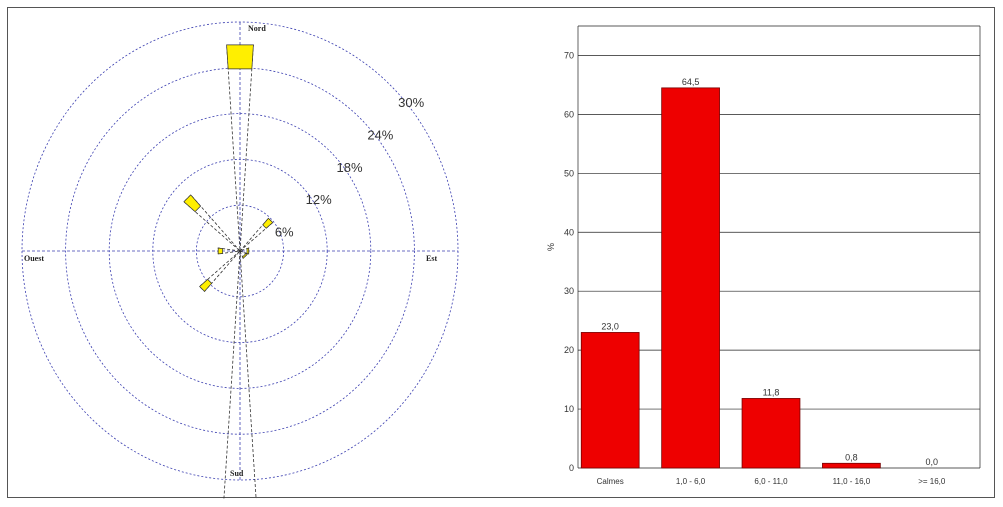 The height and width of the screenshot is (507, 1003). I want to click on bar-value-label-2: 64,5, so click(691, 82).